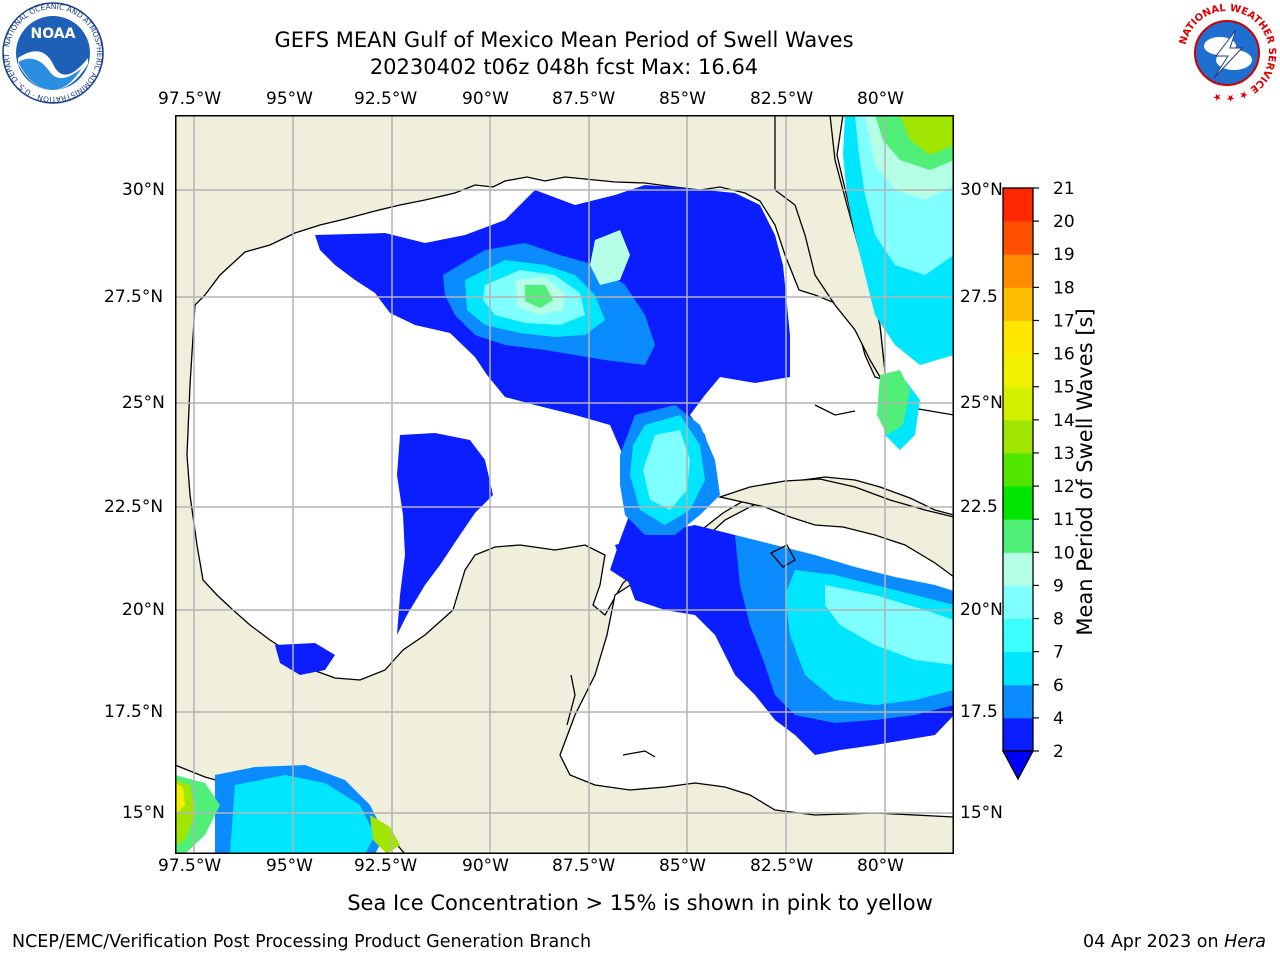 Image resolution: width=1280 pixels, height=960 pixels. Describe the element at coordinates (143, 403) in the screenshot. I see `lat-label-left-3: 25°N` at that location.